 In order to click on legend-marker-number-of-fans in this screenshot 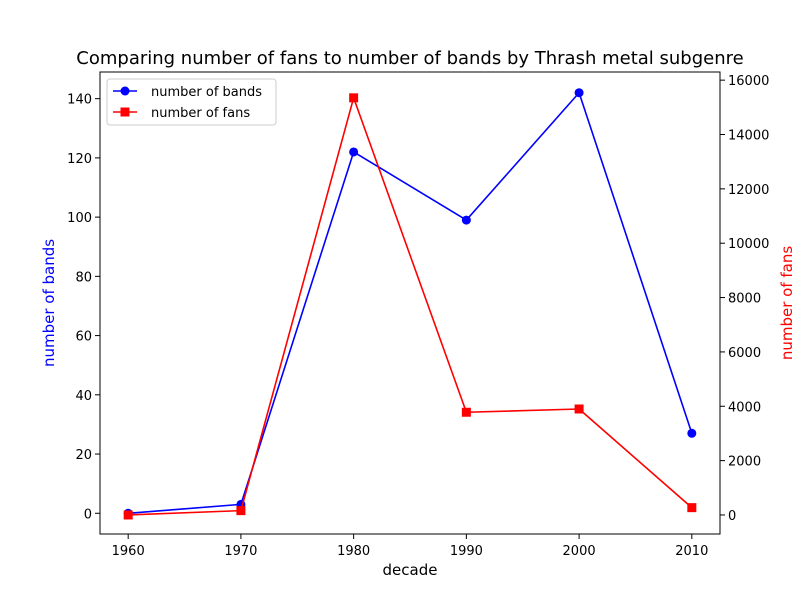, I will do `click(125, 112)`.